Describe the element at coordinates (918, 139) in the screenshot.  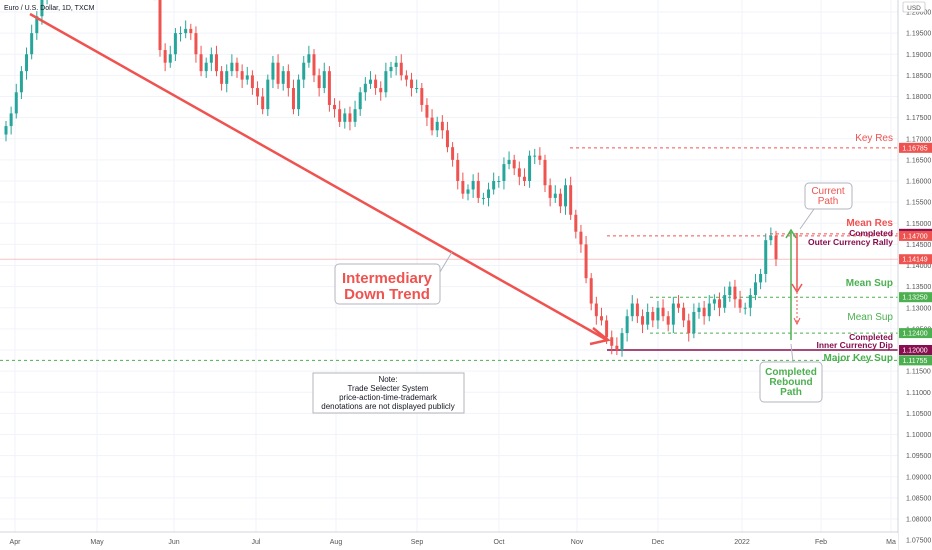
I see `price-tick-label: 1.17000` at that location.